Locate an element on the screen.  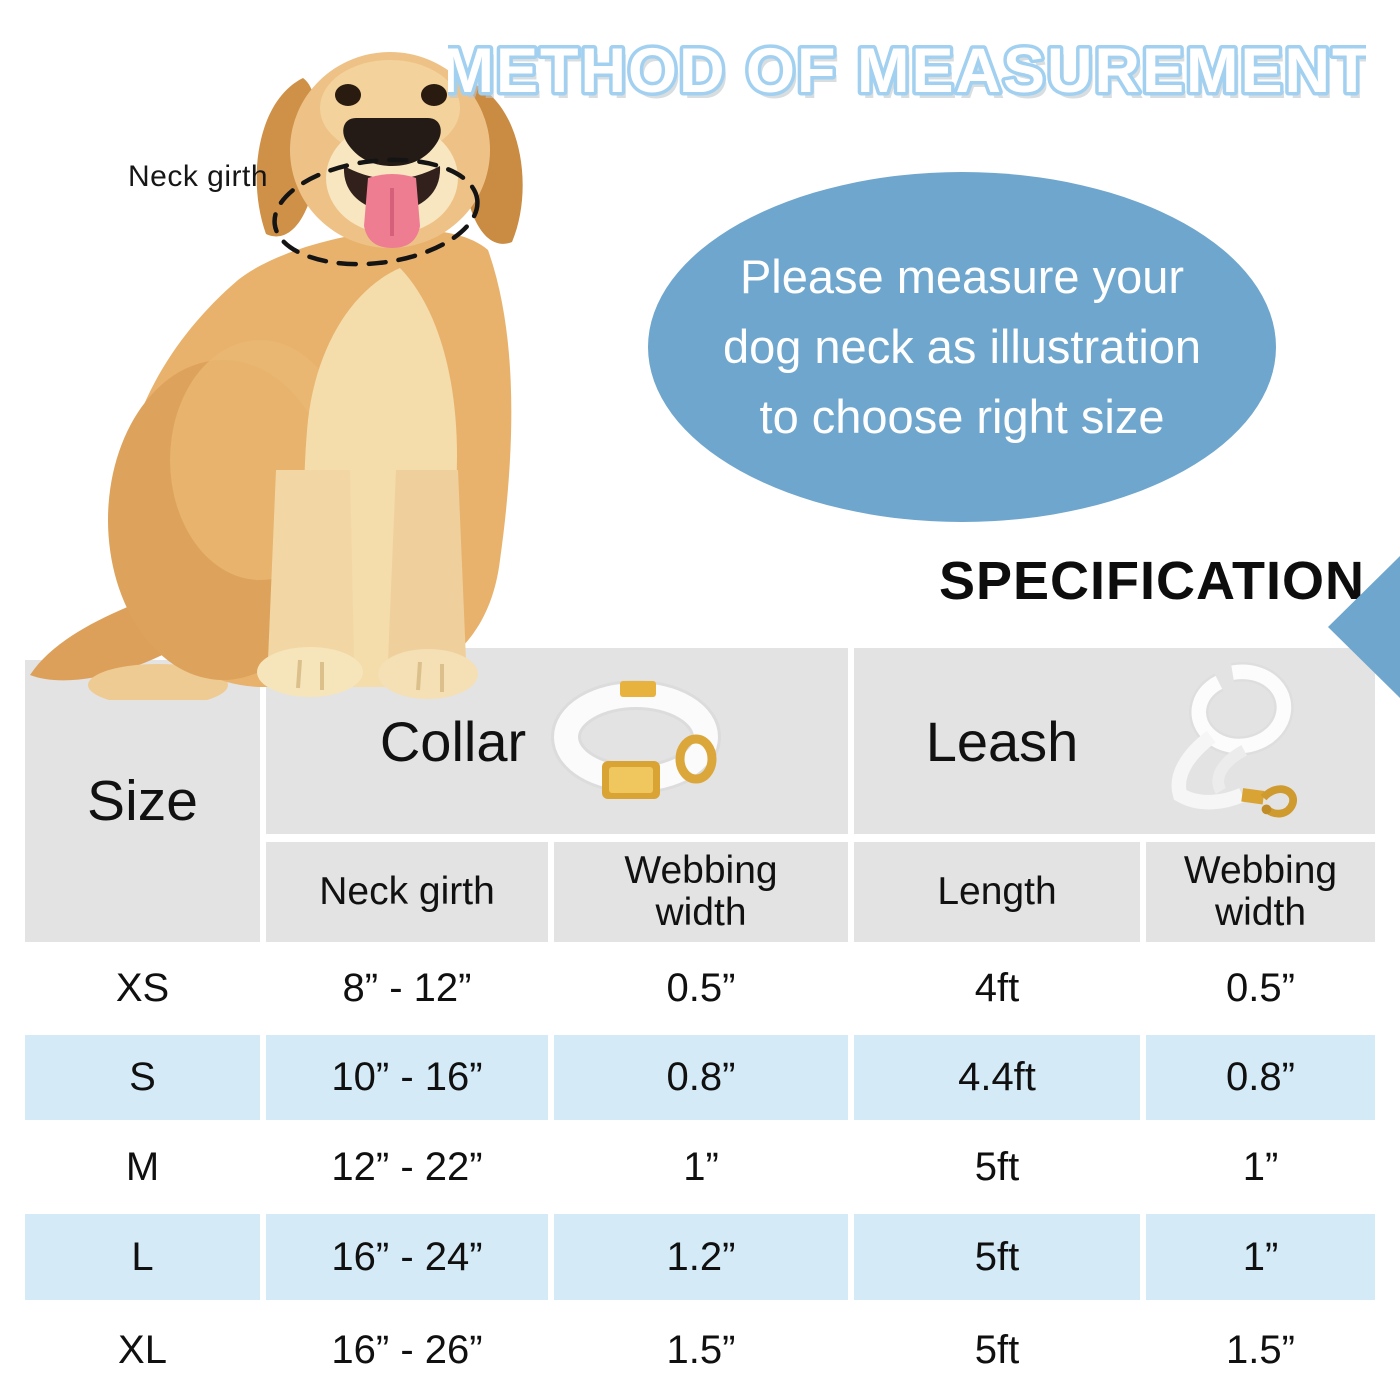
cell-size: L is located at coordinates (142, 1257).